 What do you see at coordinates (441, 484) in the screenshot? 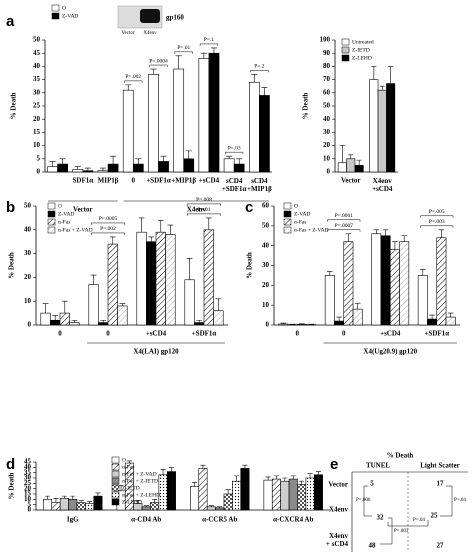
I see `cell: 17` at bounding box center [441, 484].